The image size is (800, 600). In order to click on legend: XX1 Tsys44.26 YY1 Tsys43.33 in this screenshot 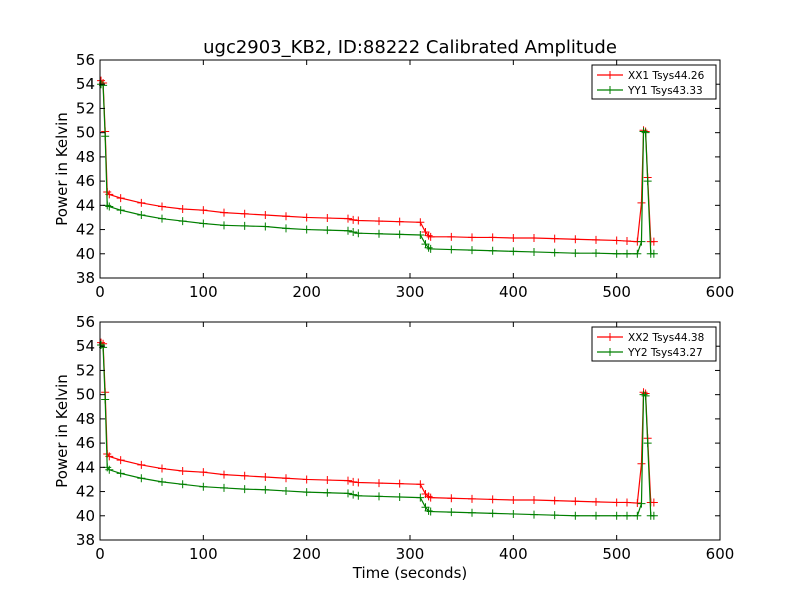, I will do `click(654, 82)`.